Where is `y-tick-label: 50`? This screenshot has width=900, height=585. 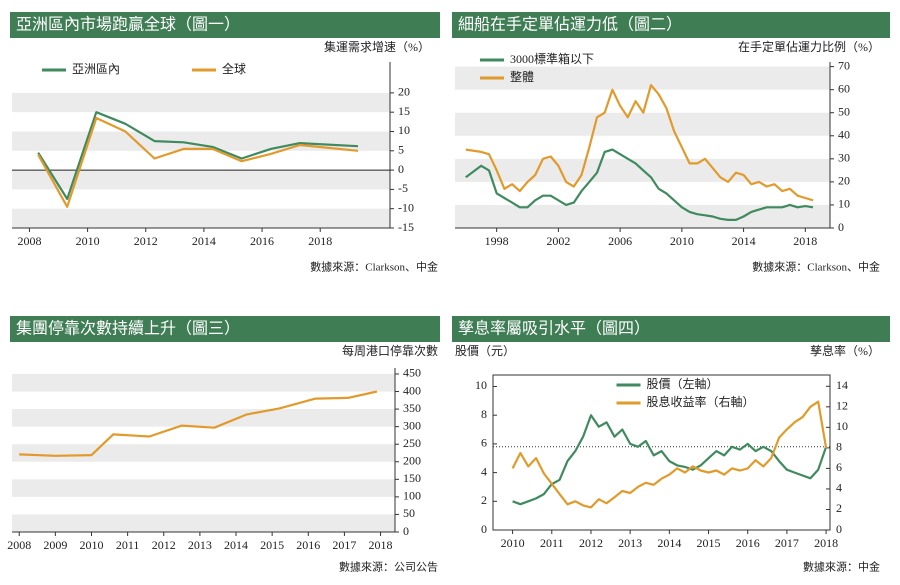
y-tick-label: 50 is located at coordinates (409, 513).